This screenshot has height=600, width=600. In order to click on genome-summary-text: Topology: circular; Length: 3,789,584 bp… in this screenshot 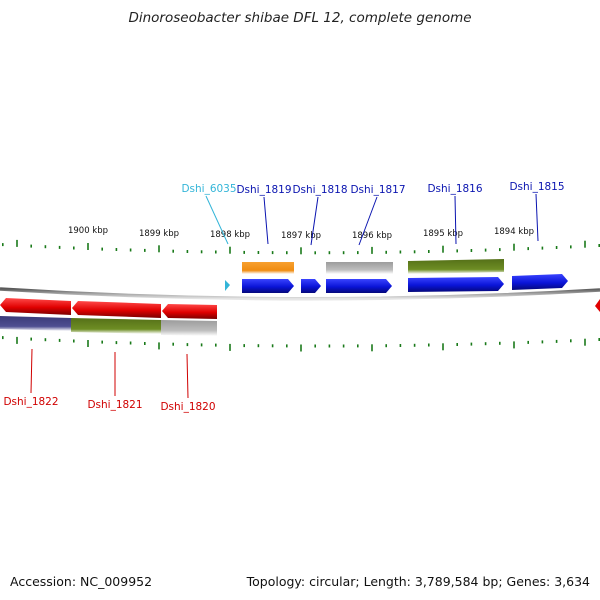, I will do `click(418, 581)`.